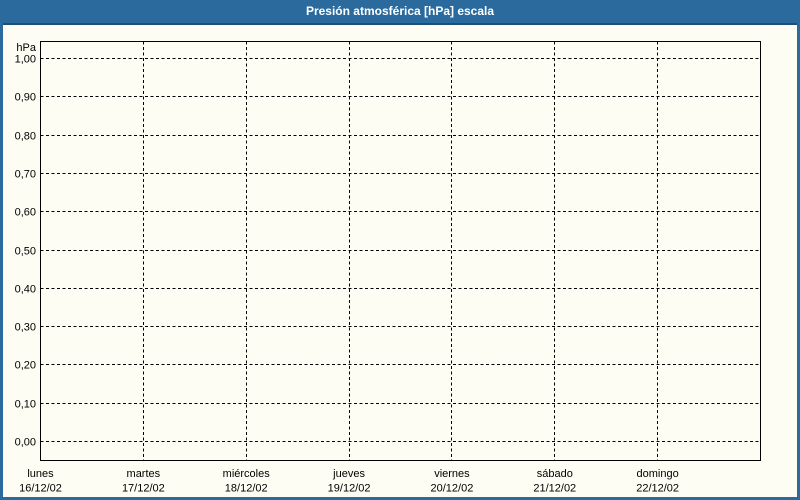  What do you see at coordinates (40, 489) in the screenshot?
I see `x-date-label: 16/12/02` at bounding box center [40, 489].